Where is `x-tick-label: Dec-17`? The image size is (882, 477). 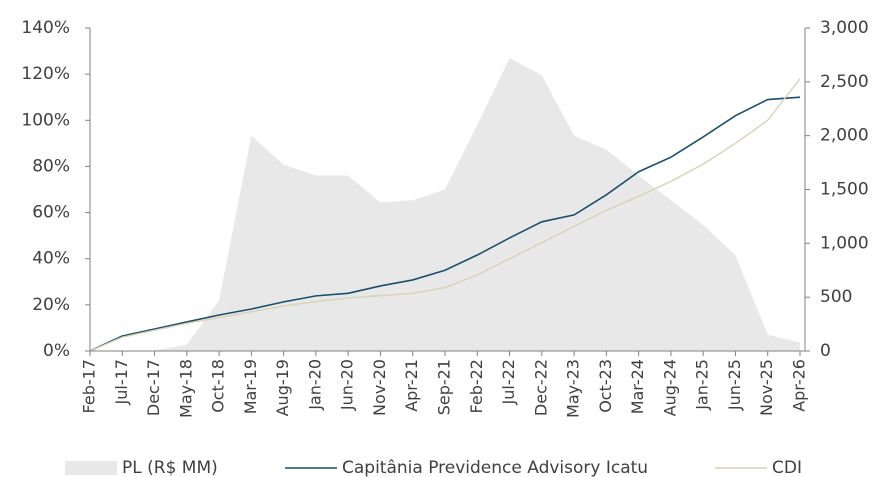 x-tick-label: Dec-17 is located at coordinates (153, 387).